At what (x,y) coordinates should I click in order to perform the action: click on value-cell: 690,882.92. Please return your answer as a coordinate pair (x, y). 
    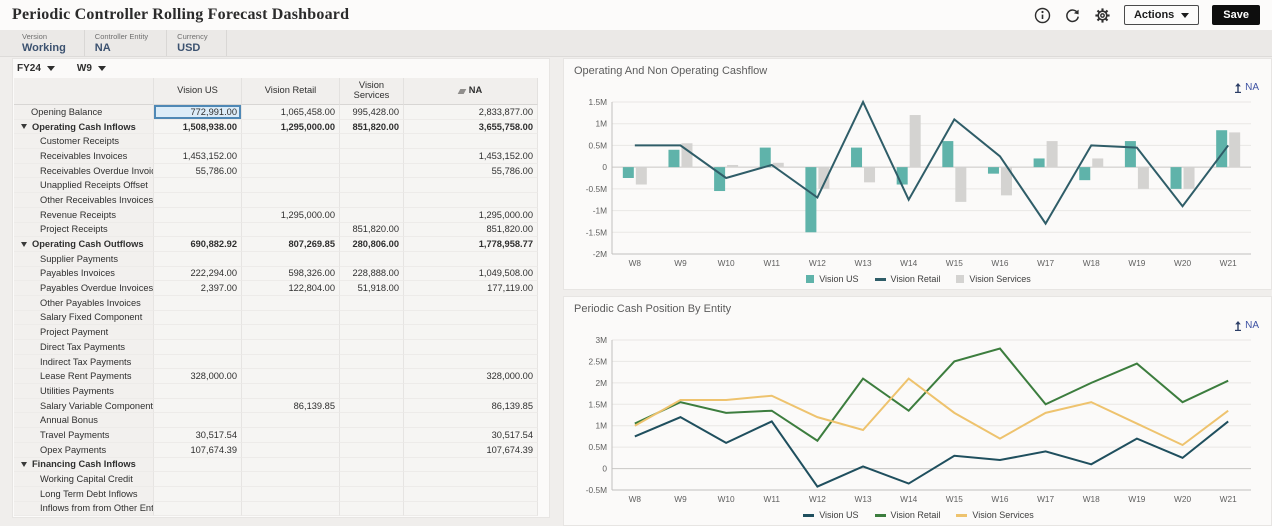
    Looking at the image, I should click on (198, 244).